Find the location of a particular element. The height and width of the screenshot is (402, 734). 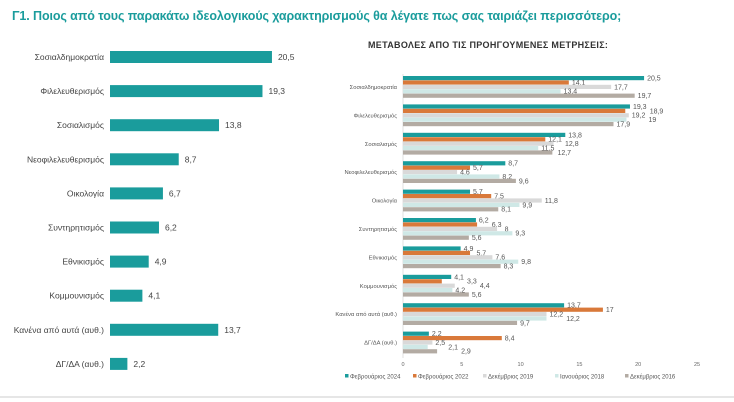

data-label: 4,1 is located at coordinates (459, 277).